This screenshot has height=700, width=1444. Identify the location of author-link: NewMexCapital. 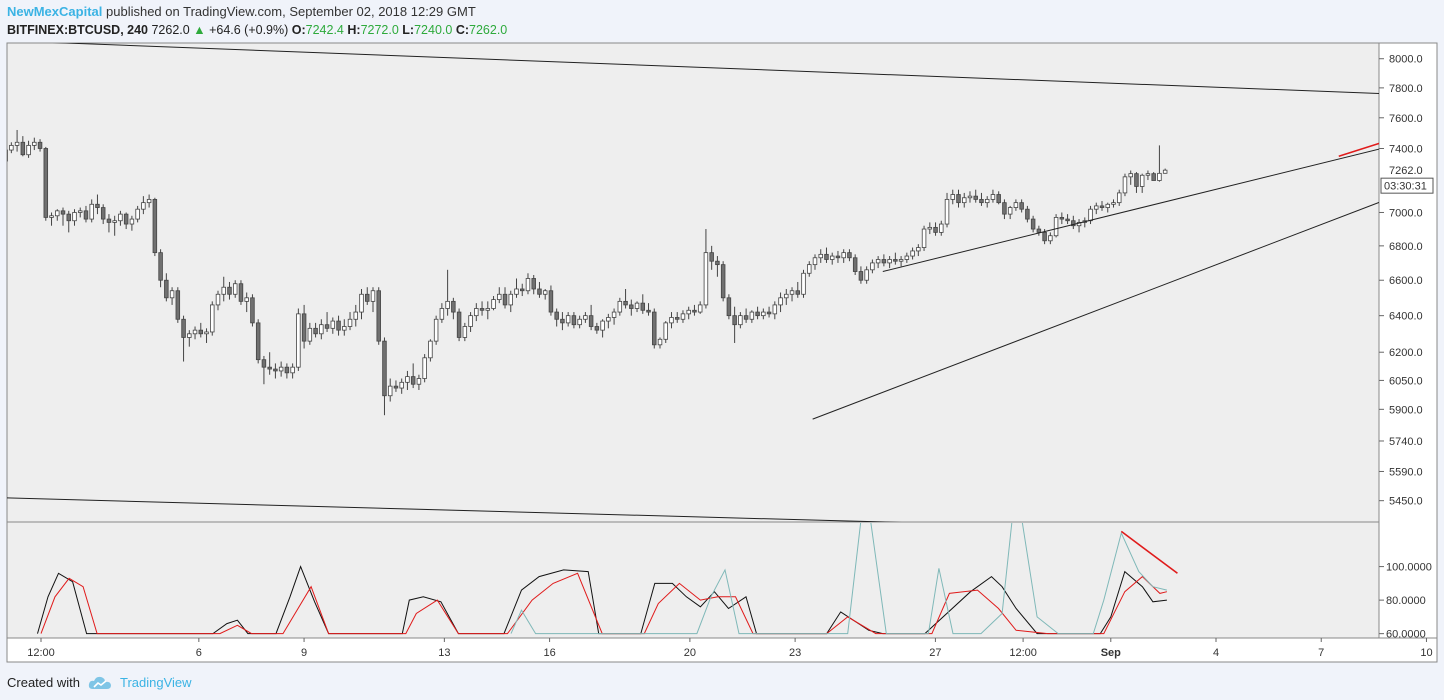
(55, 11).